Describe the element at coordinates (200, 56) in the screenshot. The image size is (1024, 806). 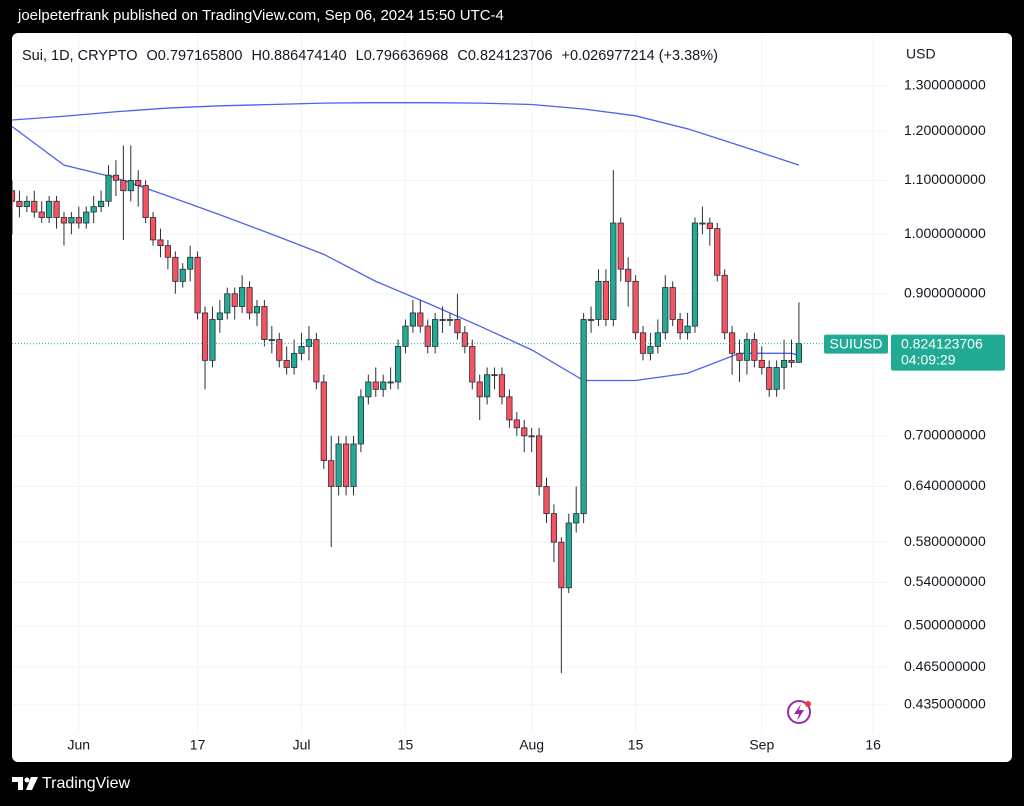
I see `legend-value: 0.797165800` at that location.